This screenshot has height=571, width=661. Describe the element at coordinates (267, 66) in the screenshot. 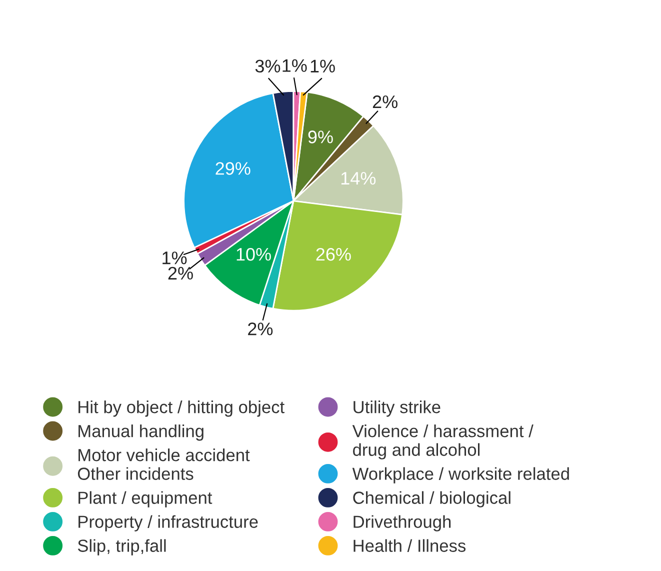

I see `data-label: 3%` at that location.